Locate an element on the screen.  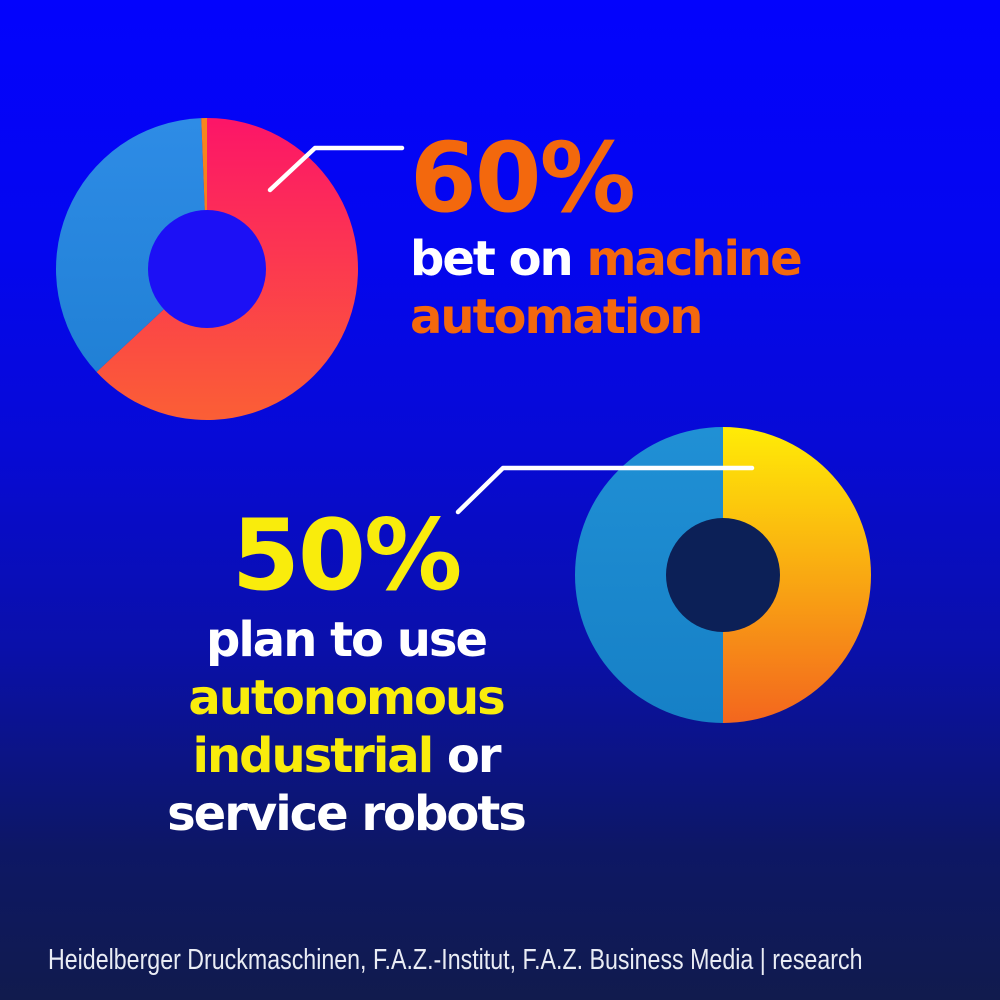
stat-50-desc-line2: autonomous is located at coordinates (346, 698).